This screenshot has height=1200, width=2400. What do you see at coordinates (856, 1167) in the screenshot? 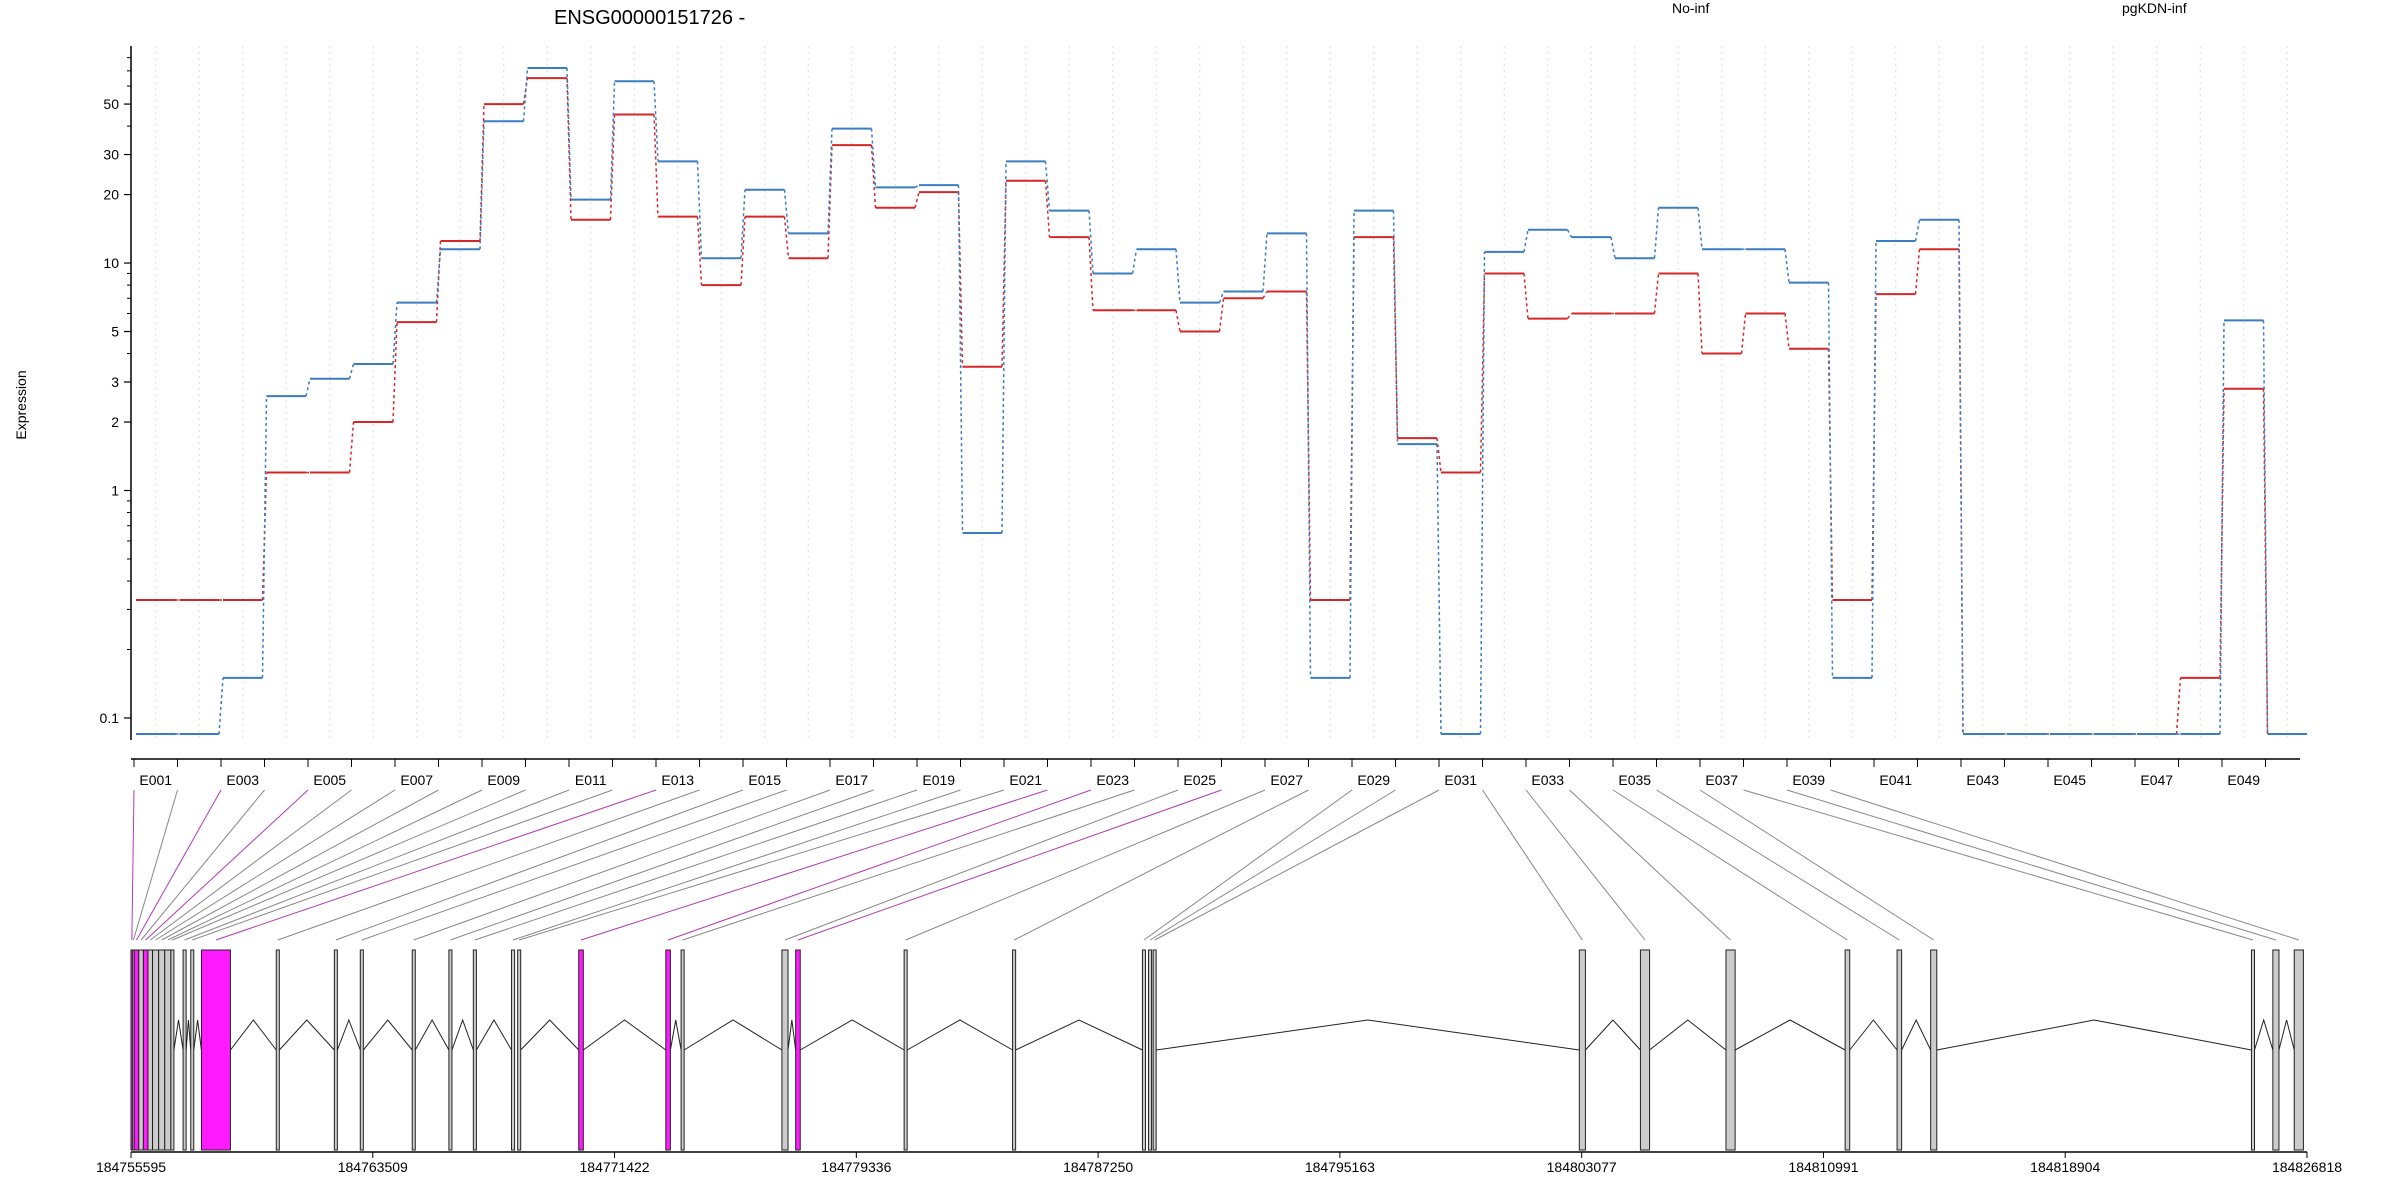
I see `coord-tick-label: 184779336` at bounding box center [856, 1167].